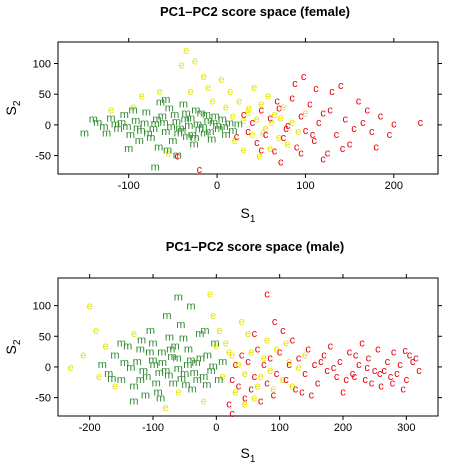 This screenshot has height=473, width=473. What do you see at coordinates (406, 428) in the screenshot?
I see `x-tick-label: 300` at bounding box center [406, 428].